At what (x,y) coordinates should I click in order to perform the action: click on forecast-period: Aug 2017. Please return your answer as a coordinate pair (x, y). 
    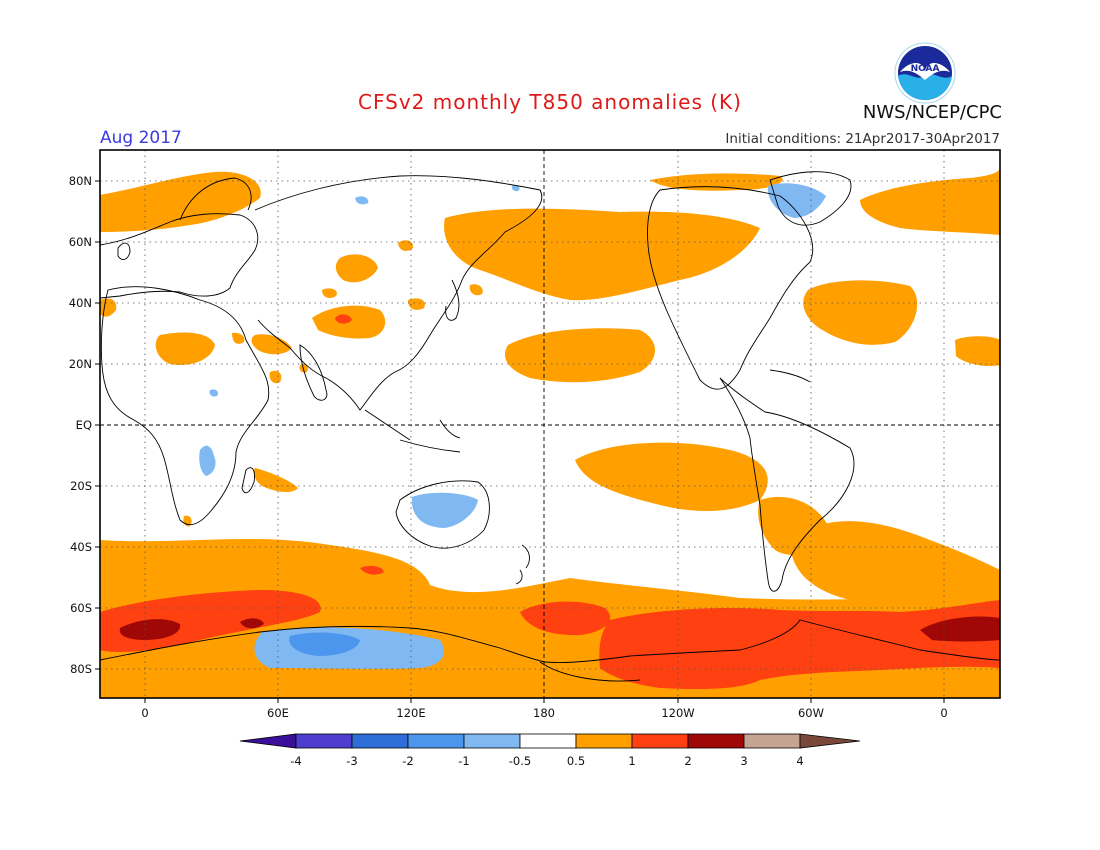
    Looking at the image, I should click on (141, 138).